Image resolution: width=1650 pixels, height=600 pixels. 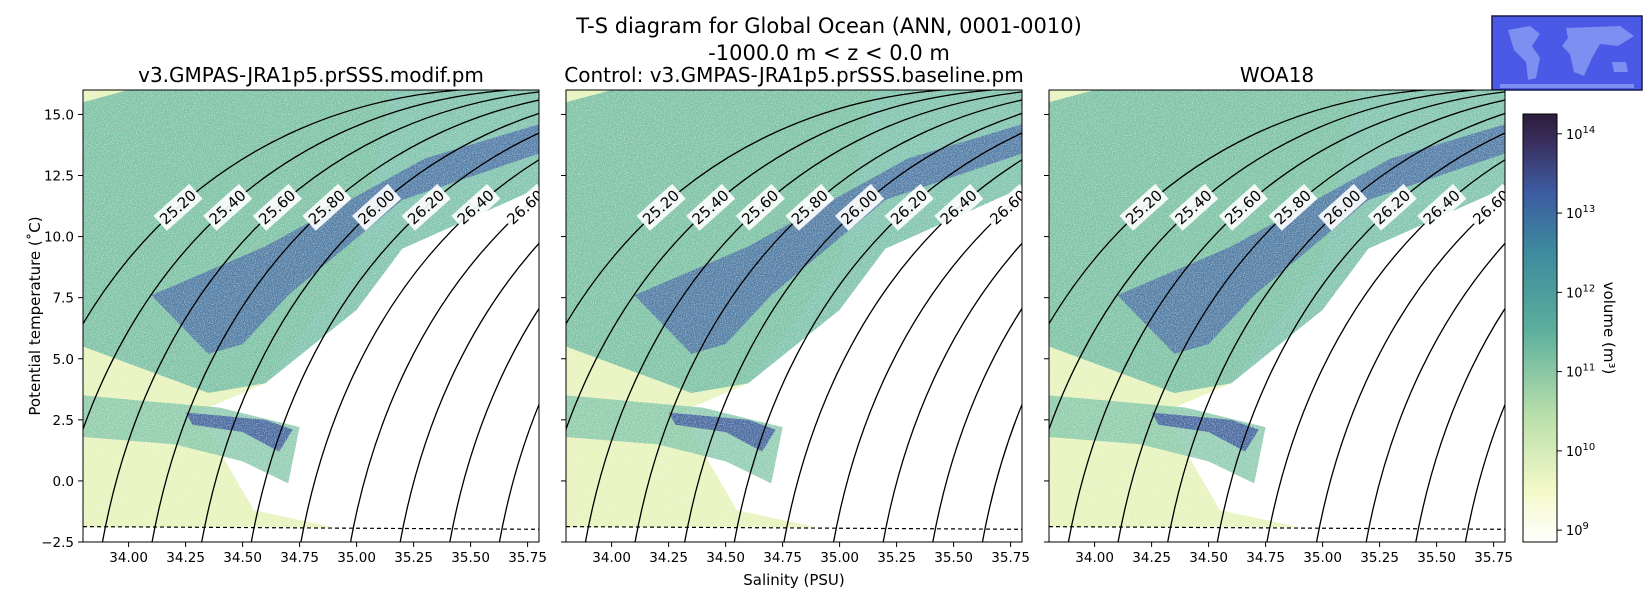 I want to click on figure-subtitle: -1000.0 m < z < 0.0 m, so click(x=829, y=53).